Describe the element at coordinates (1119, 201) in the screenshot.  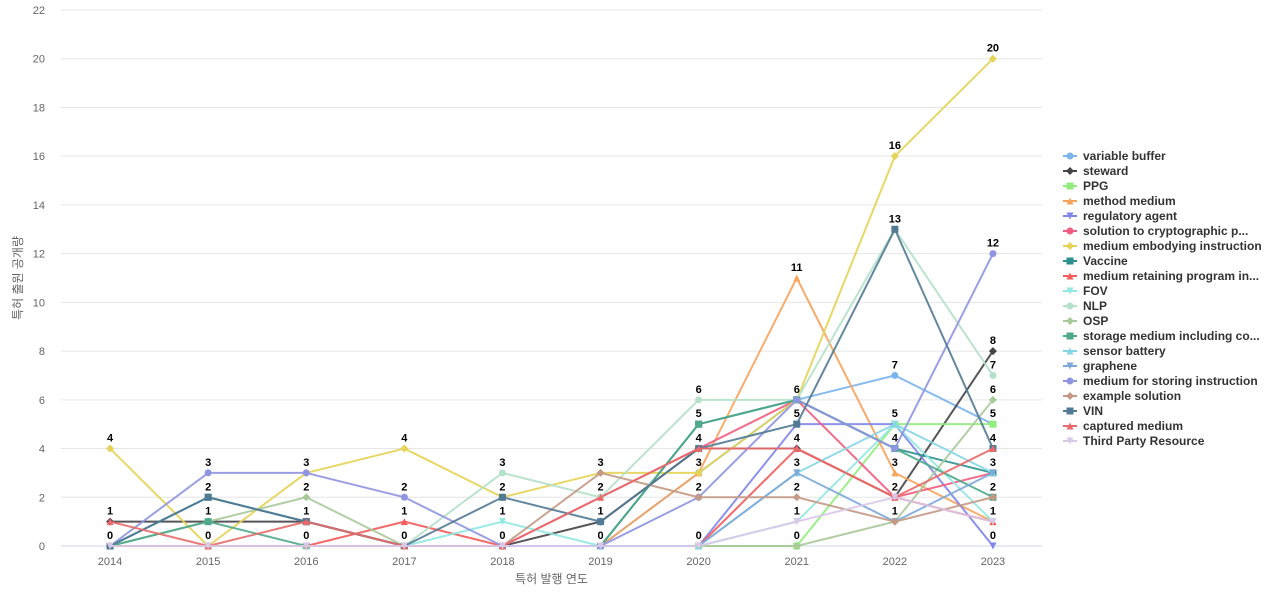
I see `legend-item-3: method medium` at that location.